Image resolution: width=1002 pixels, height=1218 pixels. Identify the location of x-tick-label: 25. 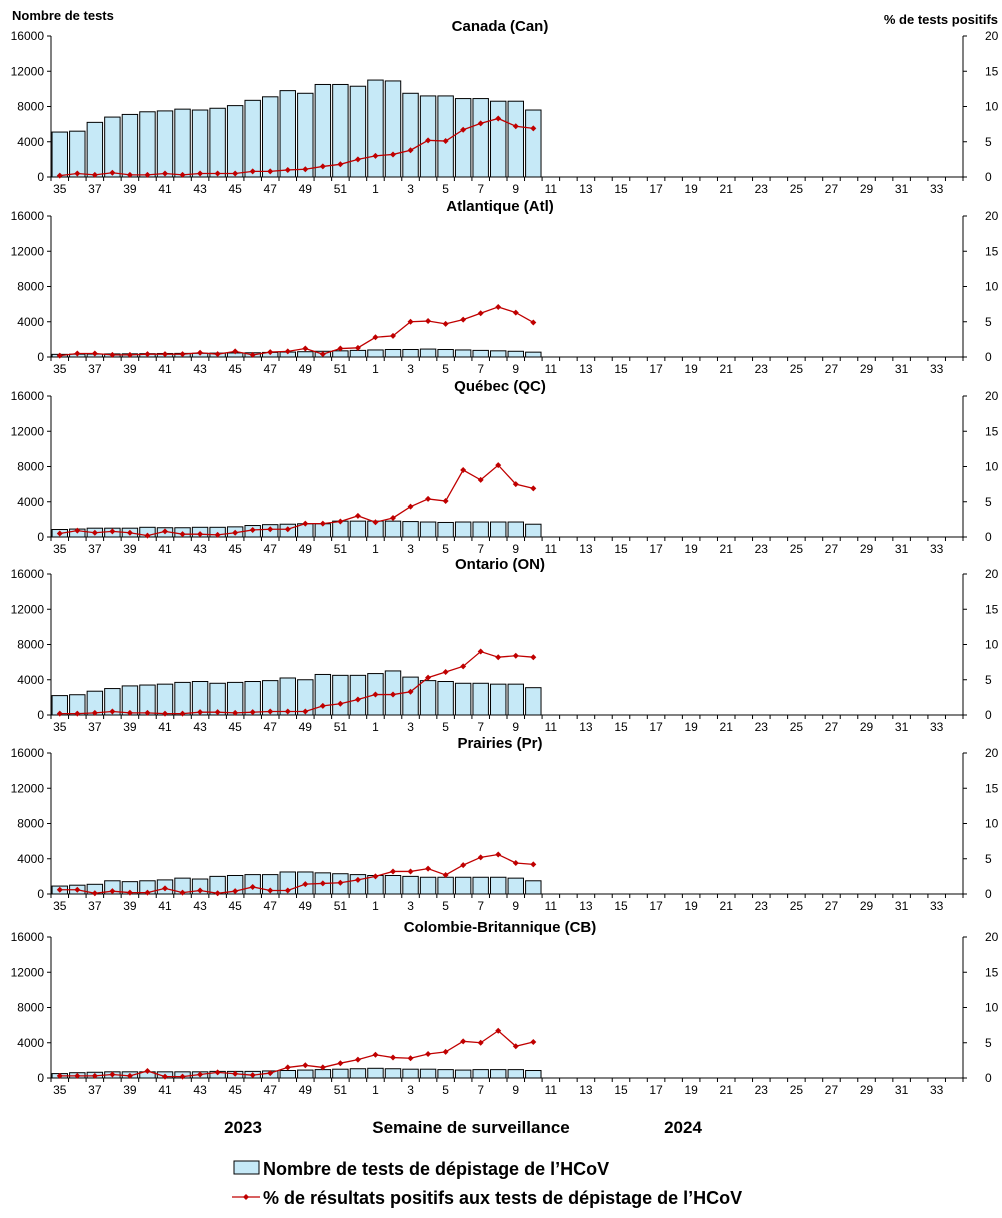
(797, 727).